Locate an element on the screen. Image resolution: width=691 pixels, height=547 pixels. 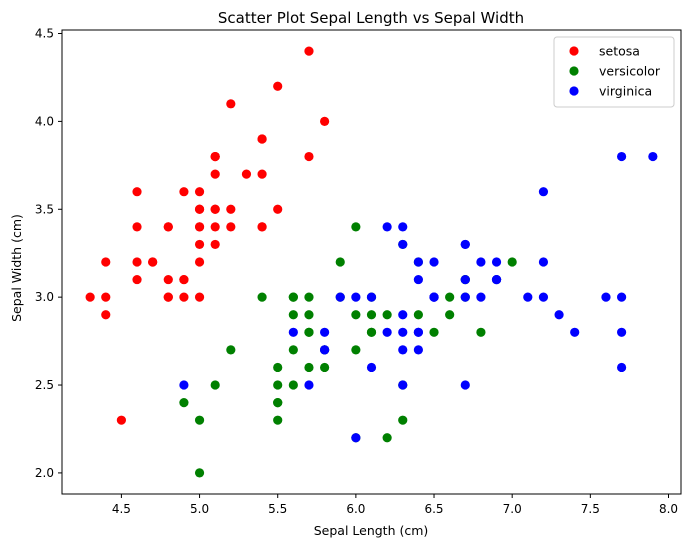
legend-label-versicolor: versicolor is located at coordinates (630, 71).